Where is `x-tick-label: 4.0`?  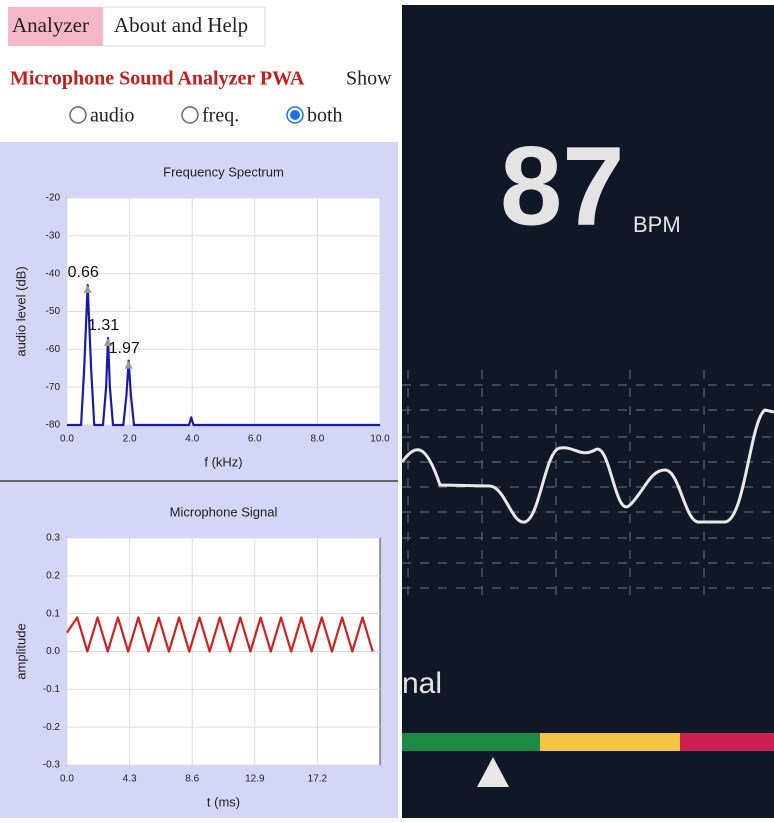
x-tick-label: 4.0 is located at coordinates (192, 439).